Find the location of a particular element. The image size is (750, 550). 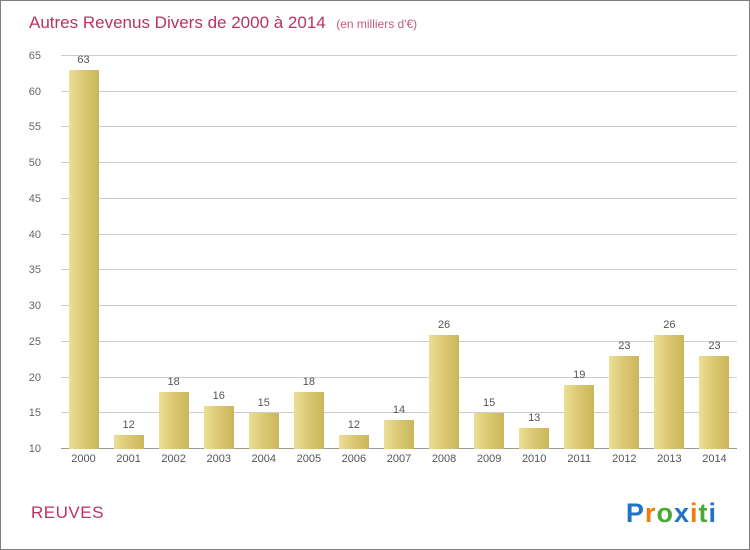

bar-2001 is located at coordinates (128, 441).